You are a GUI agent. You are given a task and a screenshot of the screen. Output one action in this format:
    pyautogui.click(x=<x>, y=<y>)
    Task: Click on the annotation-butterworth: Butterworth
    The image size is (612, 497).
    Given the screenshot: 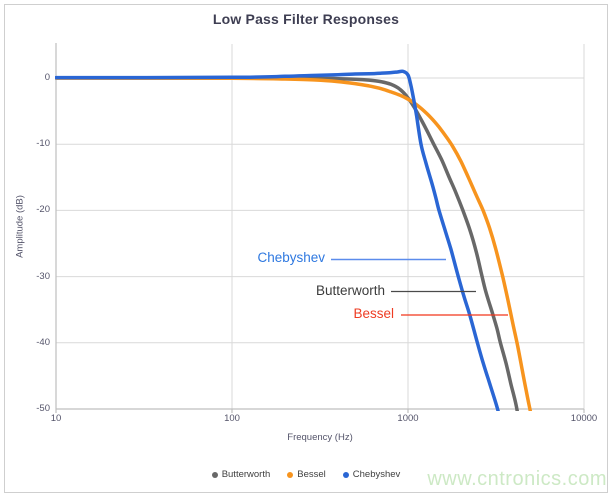 What is the action you would take?
    pyautogui.click(x=350, y=290)
    